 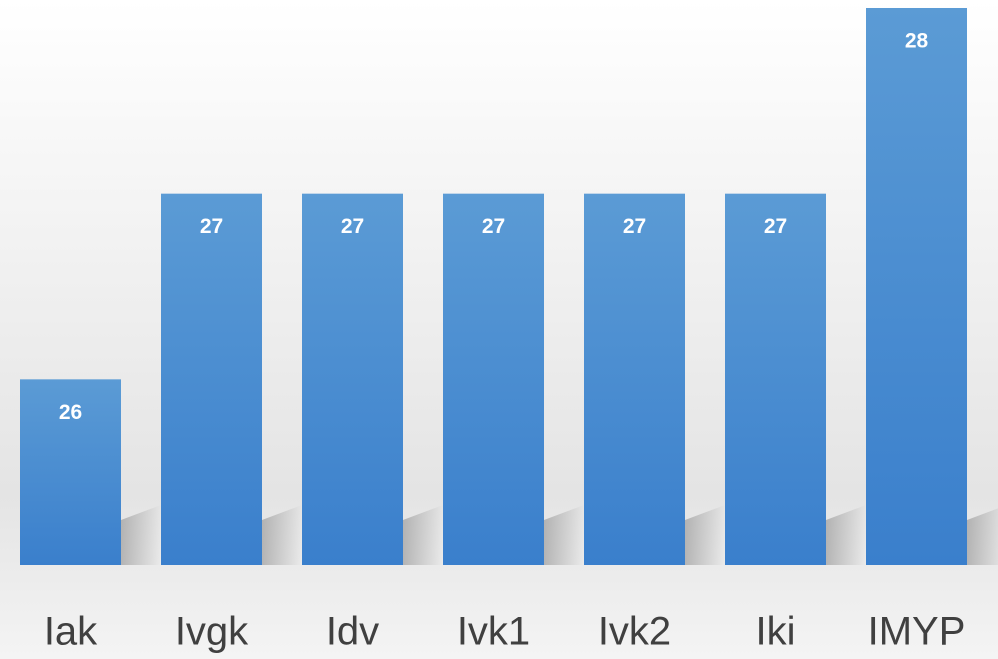 What do you see at coordinates (212, 632) in the screenshot?
I see `x-tick-label: Ivgk` at bounding box center [212, 632].